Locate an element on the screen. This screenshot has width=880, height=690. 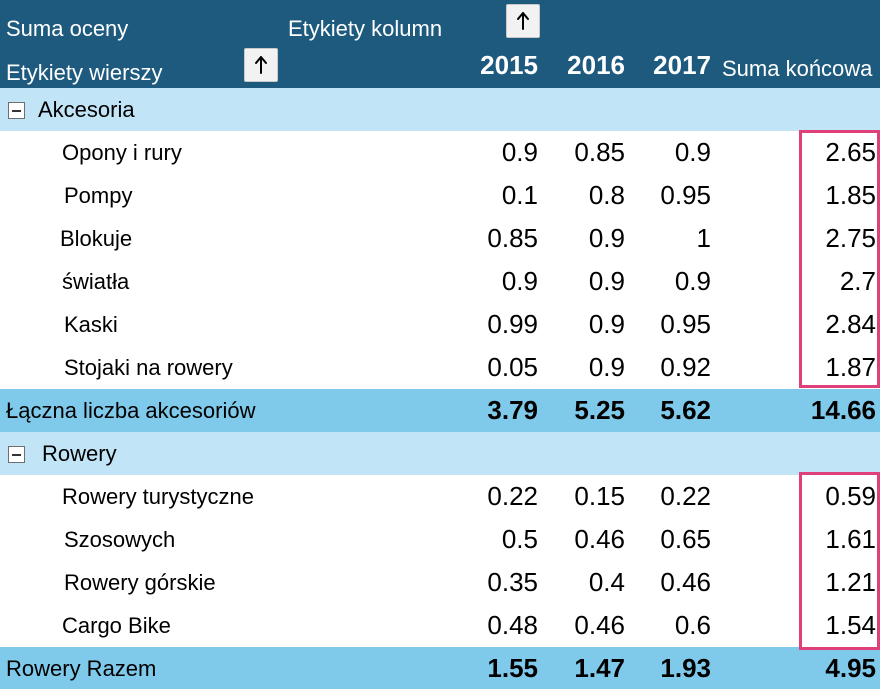
subtotal-2015: 1.55 is located at coordinates (512, 668).